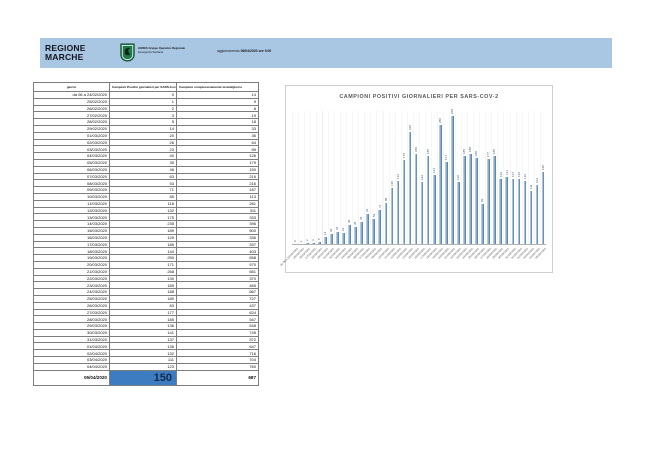 The image size is (650, 460). I want to click on giorno-cell: 17/03/2020, so click(71, 244).